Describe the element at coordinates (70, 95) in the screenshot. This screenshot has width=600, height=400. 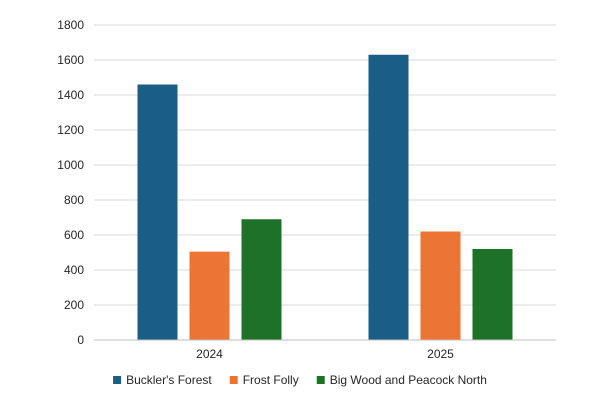
I see `y-tick-label: 1400` at that location.